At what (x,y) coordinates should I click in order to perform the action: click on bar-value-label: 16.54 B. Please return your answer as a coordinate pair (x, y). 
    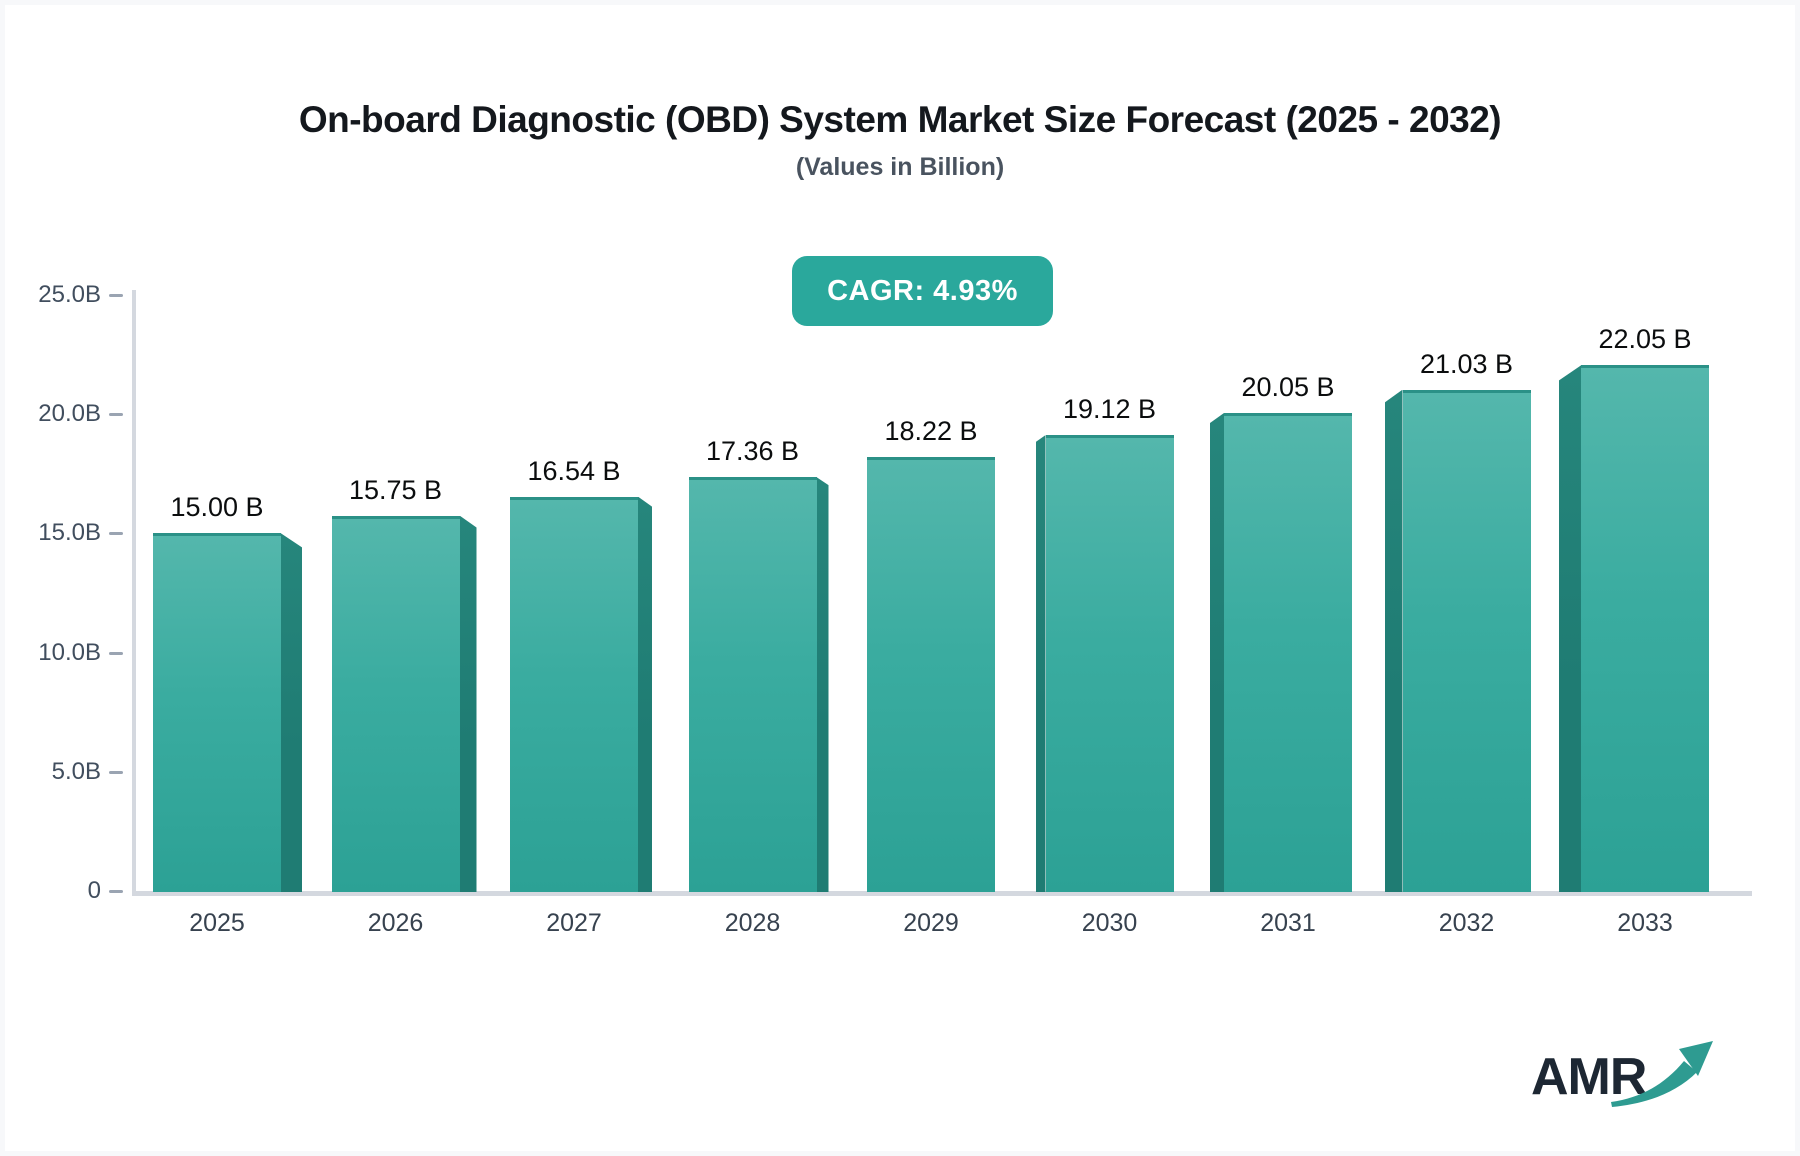
    Looking at the image, I should click on (574, 470).